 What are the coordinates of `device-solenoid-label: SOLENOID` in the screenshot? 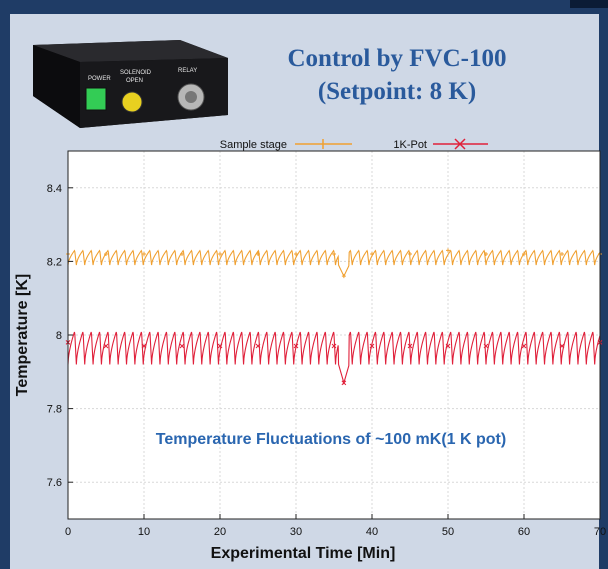 It's located at (136, 73).